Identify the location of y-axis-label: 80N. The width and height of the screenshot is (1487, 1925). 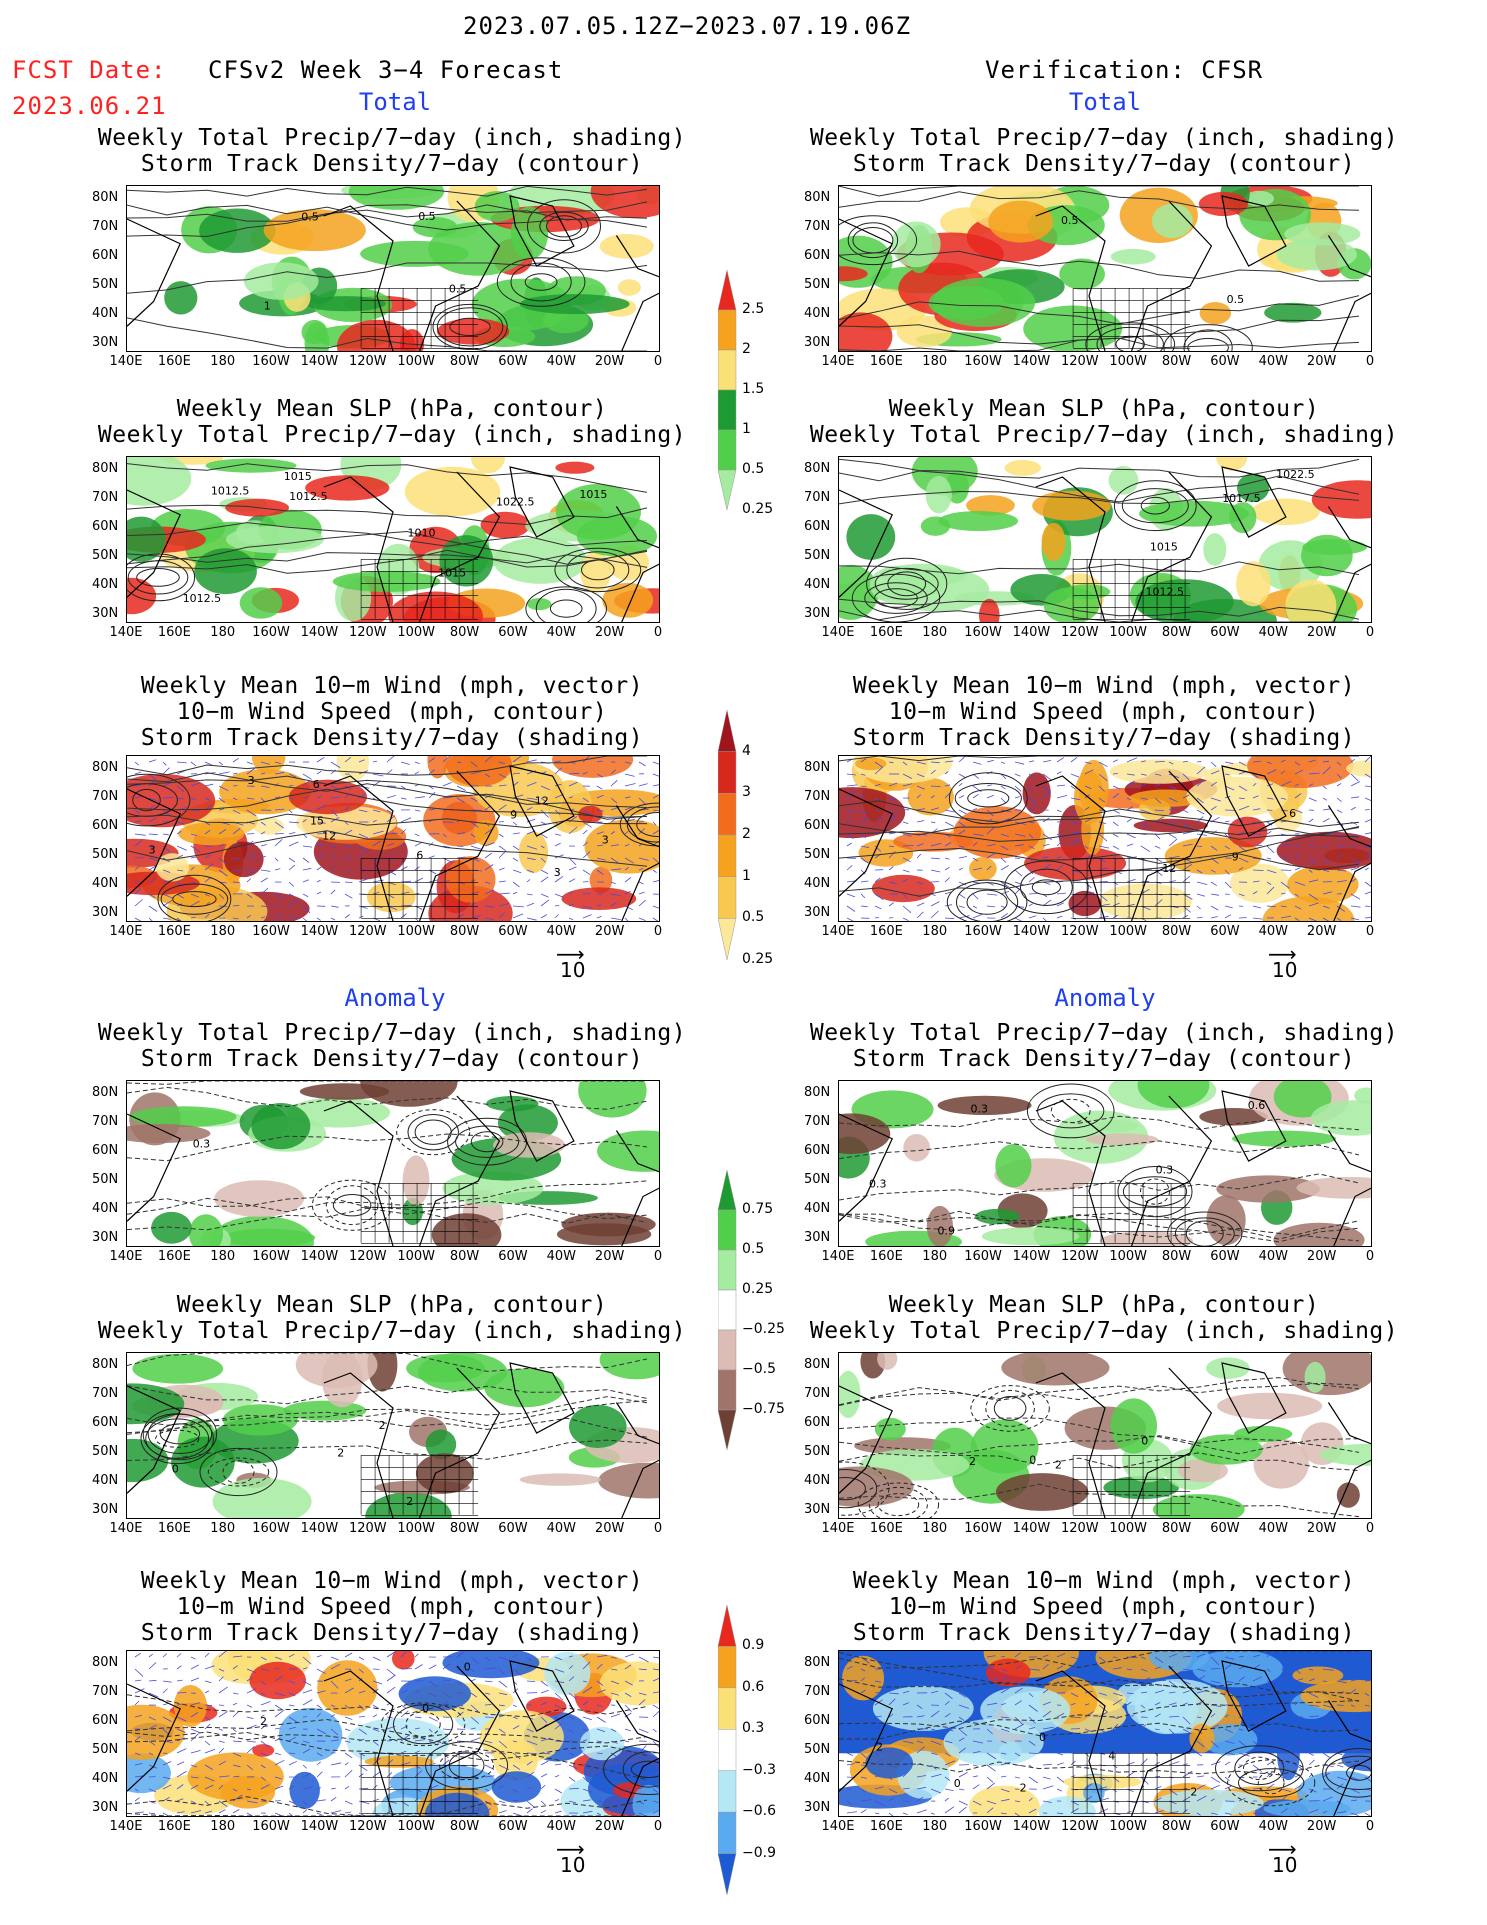
(817, 197).